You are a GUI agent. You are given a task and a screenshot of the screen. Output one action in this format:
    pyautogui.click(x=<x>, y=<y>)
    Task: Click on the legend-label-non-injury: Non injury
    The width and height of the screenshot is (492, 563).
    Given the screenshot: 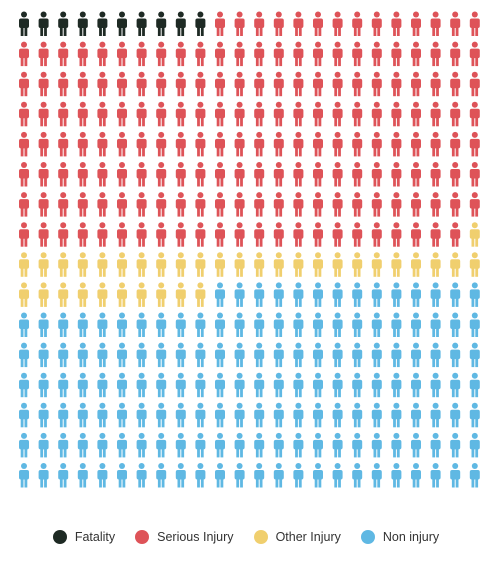 What is the action you would take?
    pyautogui.click(x=411, y=537)
    